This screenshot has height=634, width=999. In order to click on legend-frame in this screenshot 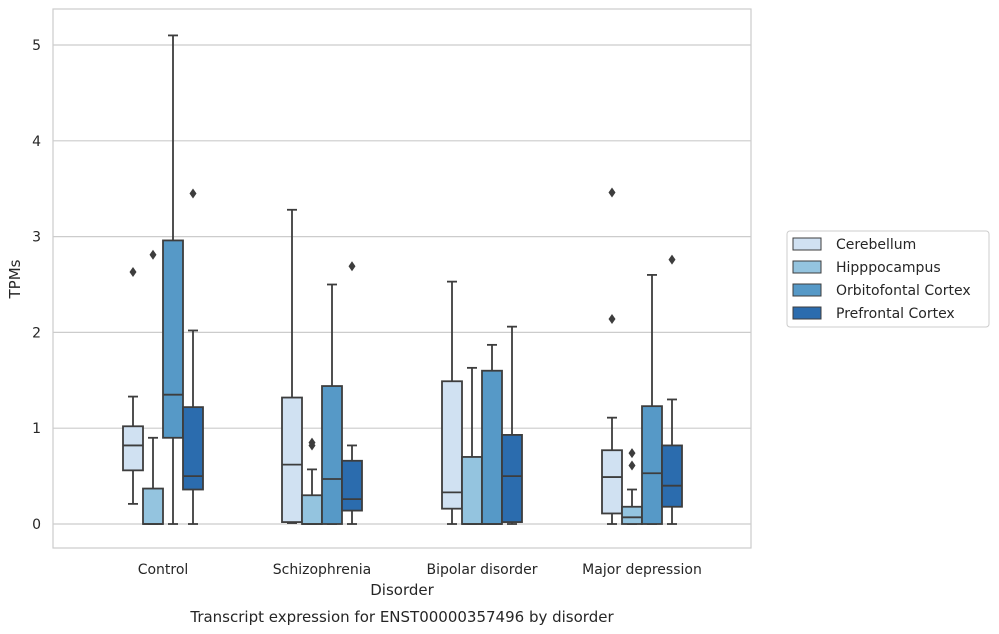, I will do `click(888, 279)`.